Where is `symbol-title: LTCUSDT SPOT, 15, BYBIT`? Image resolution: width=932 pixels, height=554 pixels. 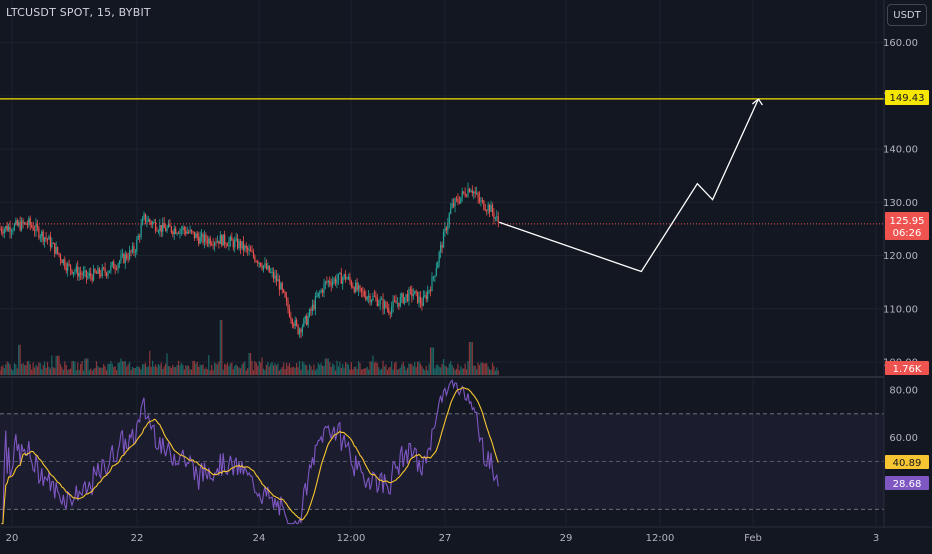 symbol-title: LTCUSDT SPOT, 15, BYBIT is located at coordinates (78, 12).